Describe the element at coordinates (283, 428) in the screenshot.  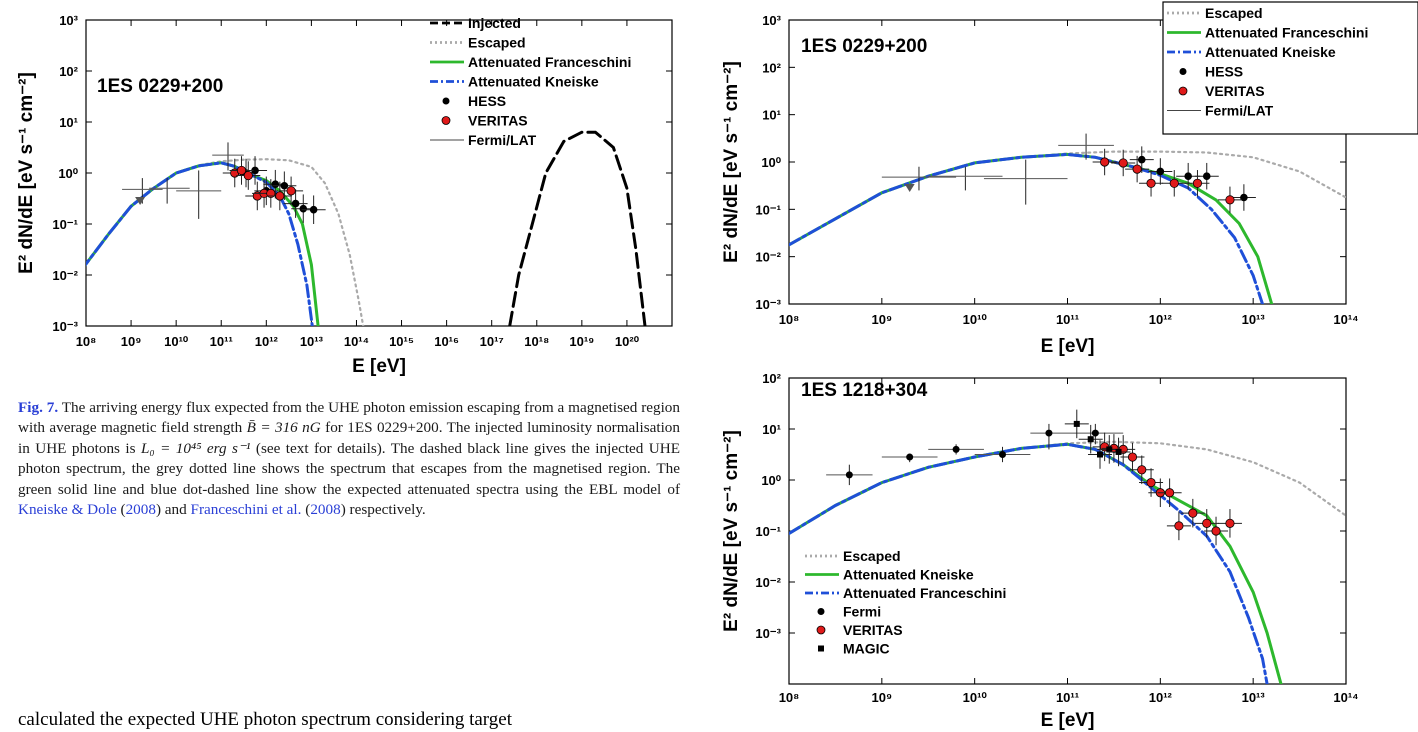
I see `caption-bfield: B̄ = 316 nG` at that location.